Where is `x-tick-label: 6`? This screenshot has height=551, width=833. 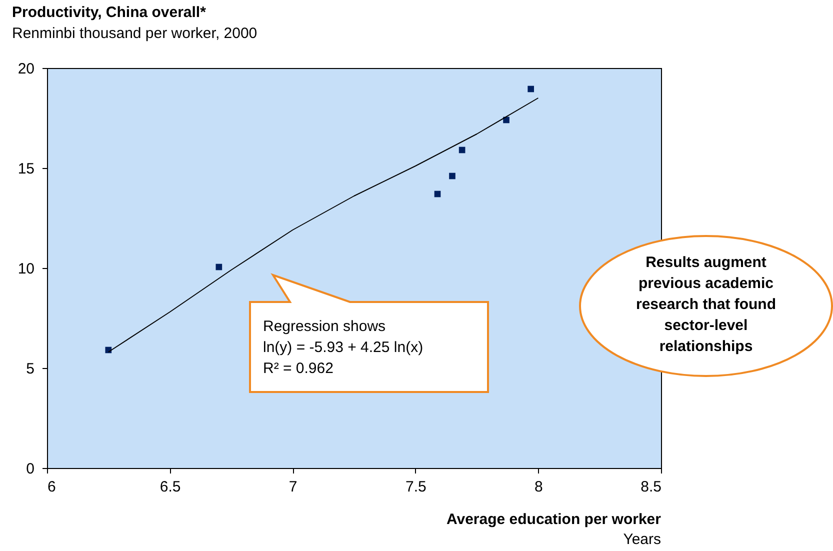 x-tick-label: 6 is located at coordinates (52, 487).